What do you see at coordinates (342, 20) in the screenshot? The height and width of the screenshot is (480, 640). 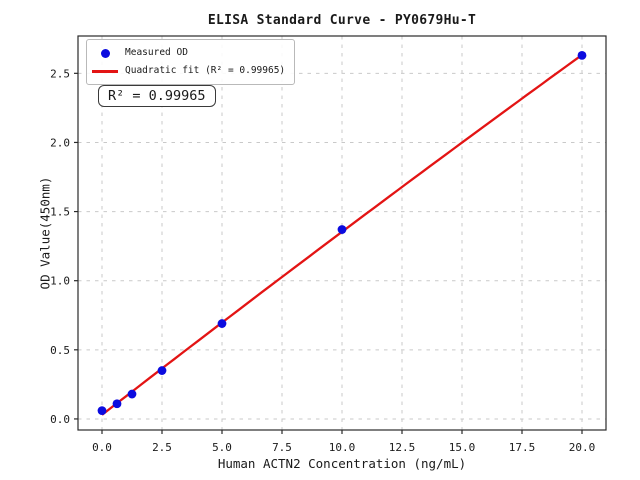 I see `chart-title: ELISA Standard Curve - PY0679Hu-T` at bounding box center [342, 20].